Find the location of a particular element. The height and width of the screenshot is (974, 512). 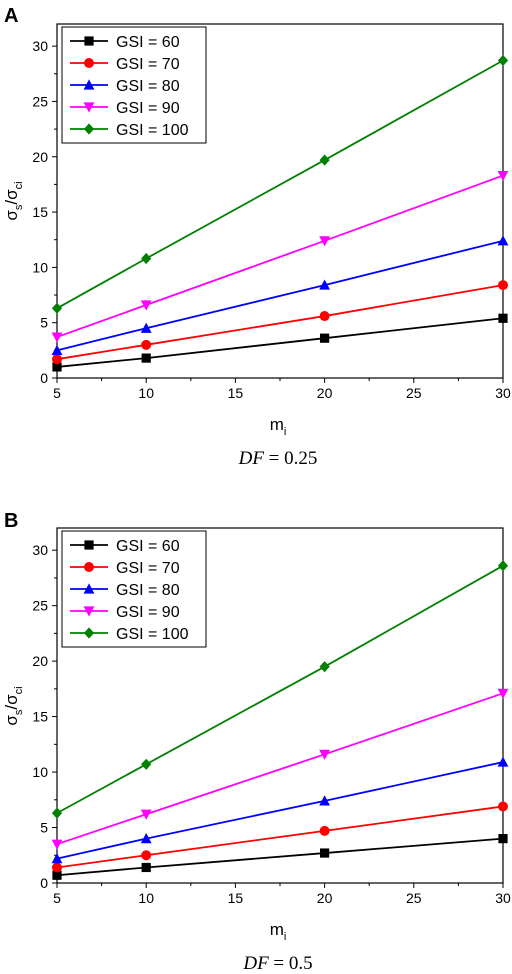

legend-label: GSI = 70 is located at coordinates (148, 568).